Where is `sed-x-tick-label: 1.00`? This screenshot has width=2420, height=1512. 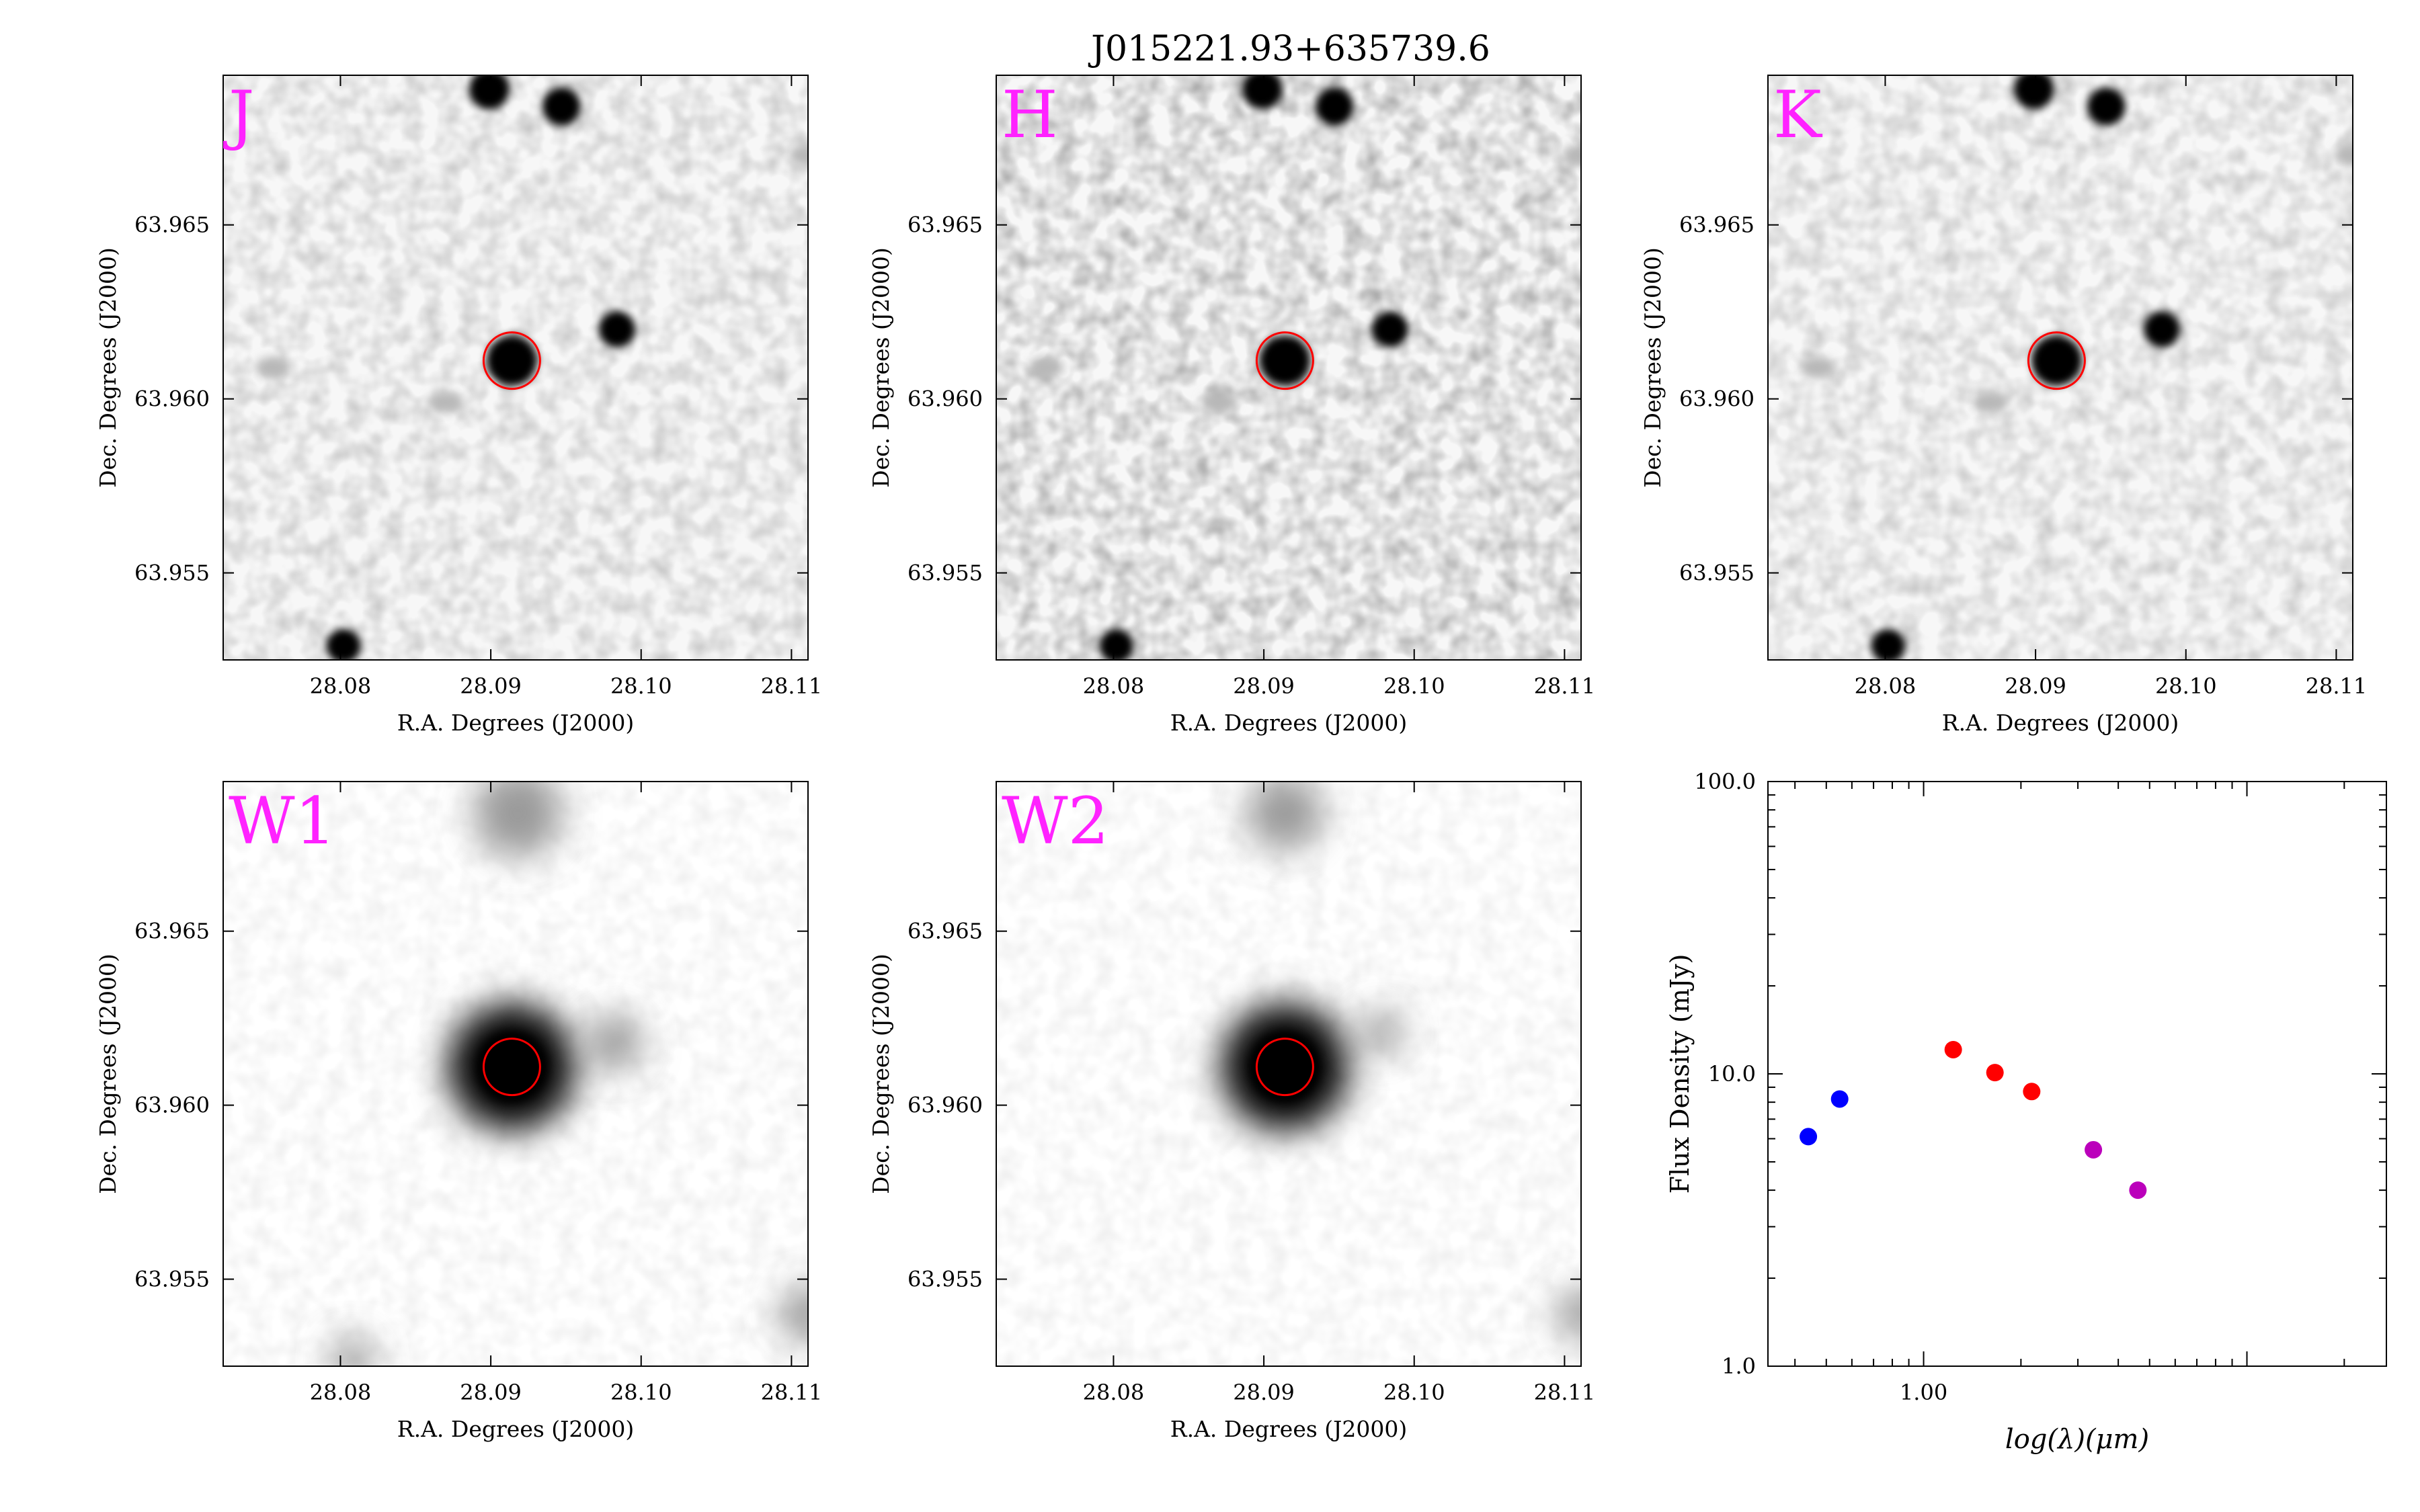 sed-x-tick-label: 1.00 is located at coordinates (1924, 1393).